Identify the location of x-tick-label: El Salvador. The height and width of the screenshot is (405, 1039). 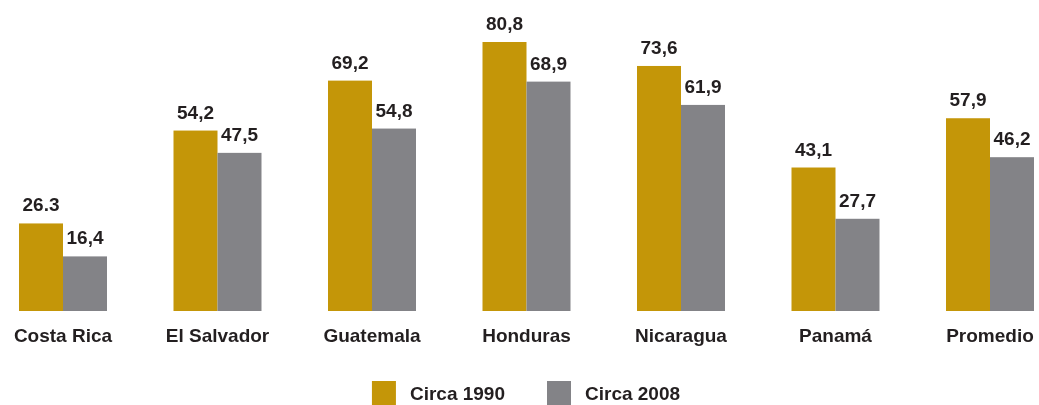
(217, 335).